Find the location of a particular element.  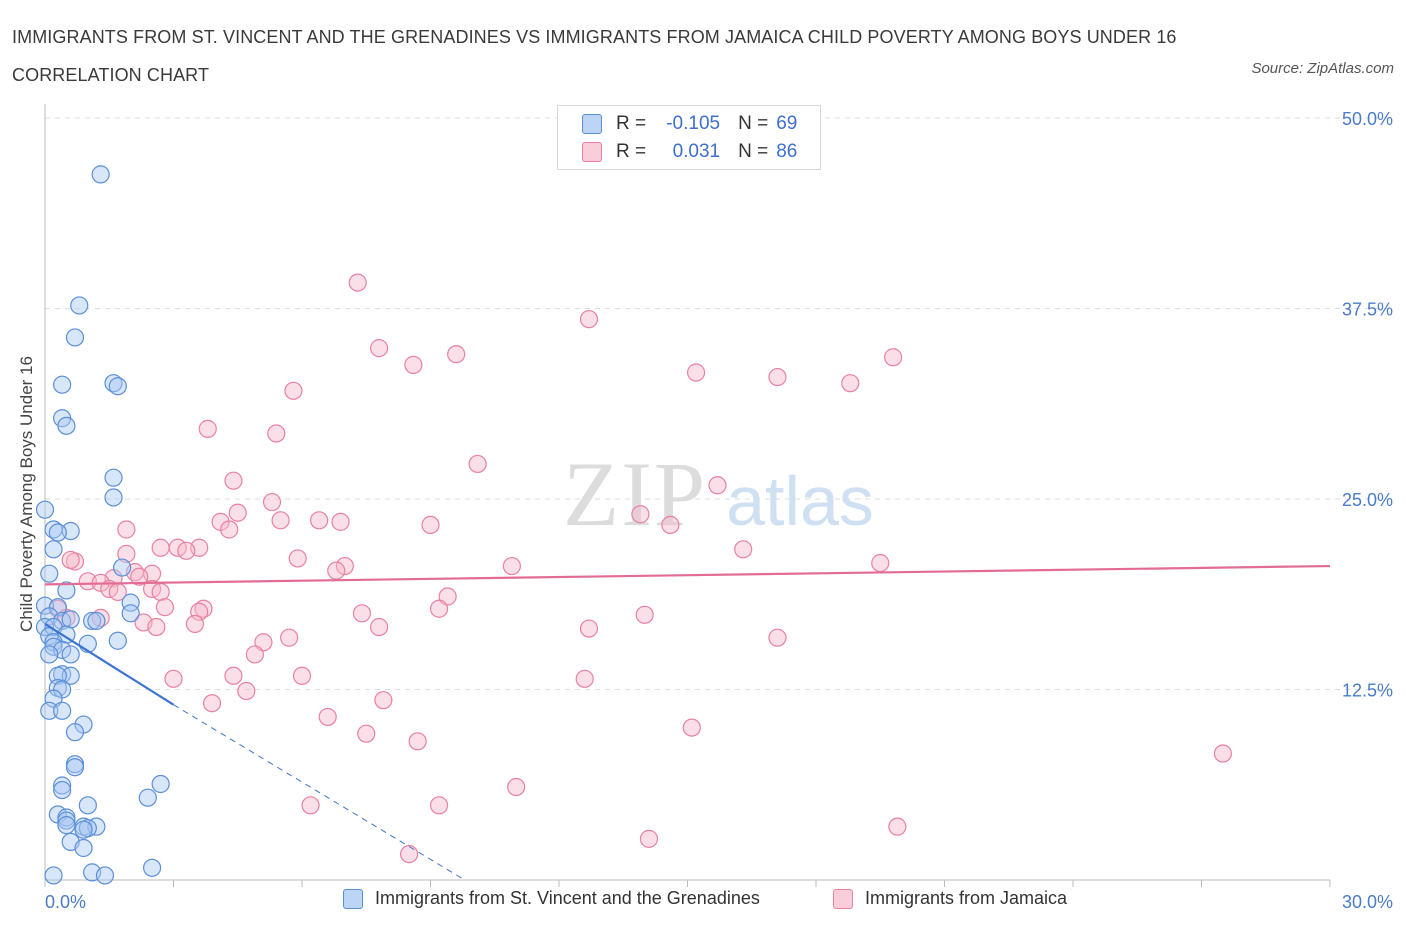

series-st-vincent-points is located at coordinates (102, 525).